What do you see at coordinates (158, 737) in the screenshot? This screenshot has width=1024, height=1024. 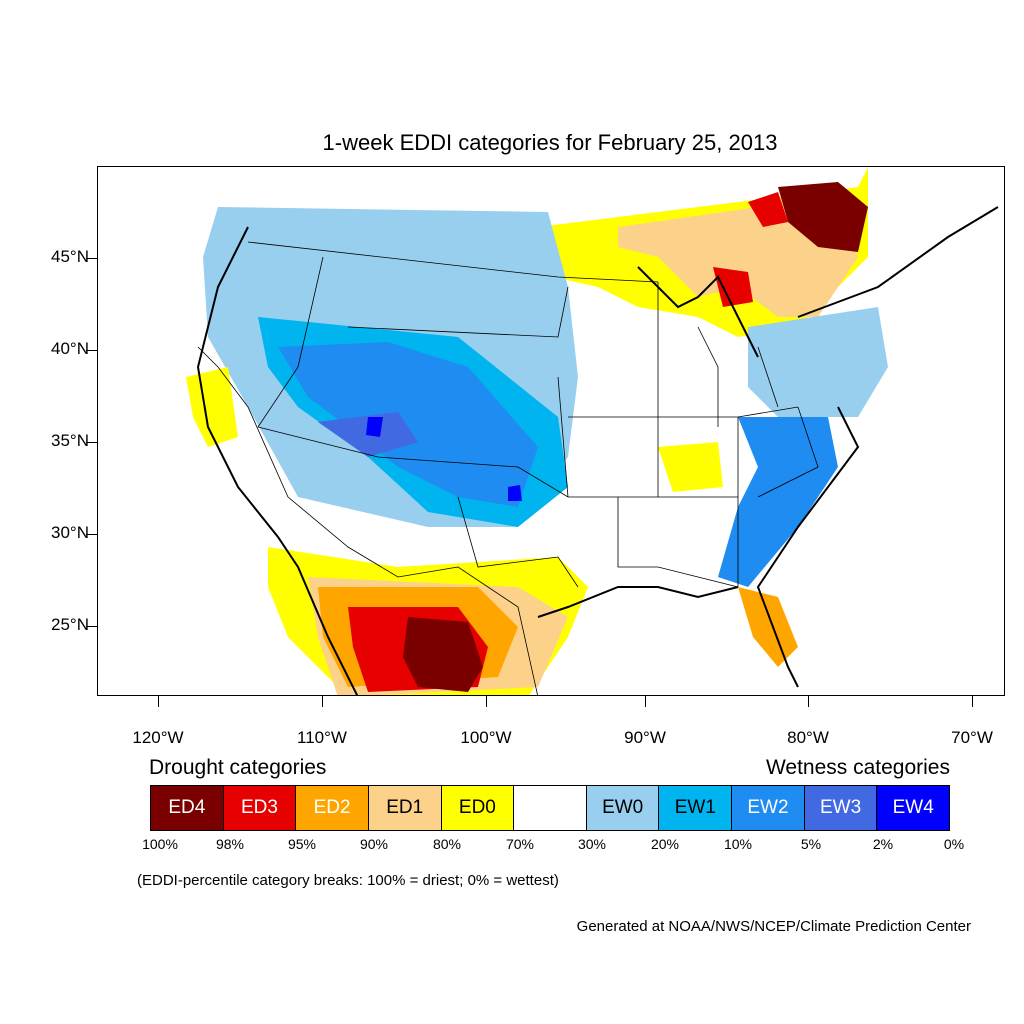 I see `lon-label-120: 120°W` at bounding box center [158, 737].